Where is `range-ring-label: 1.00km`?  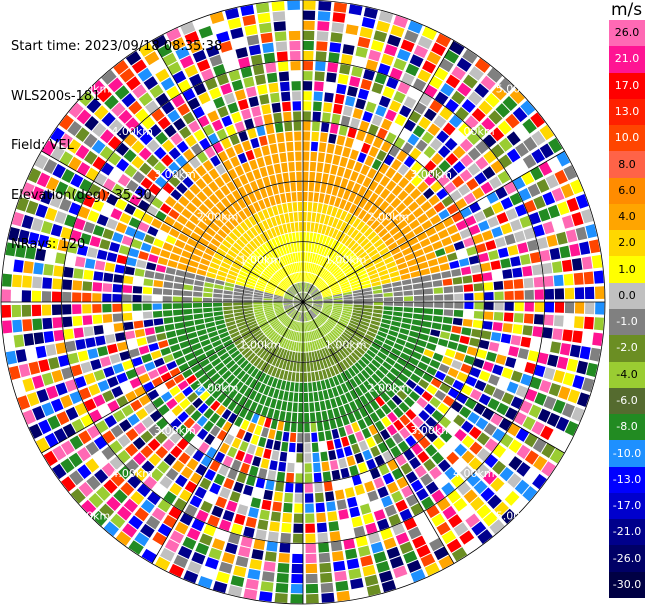 range-ring-label: 1.00km is located at coordinates (261, 259).